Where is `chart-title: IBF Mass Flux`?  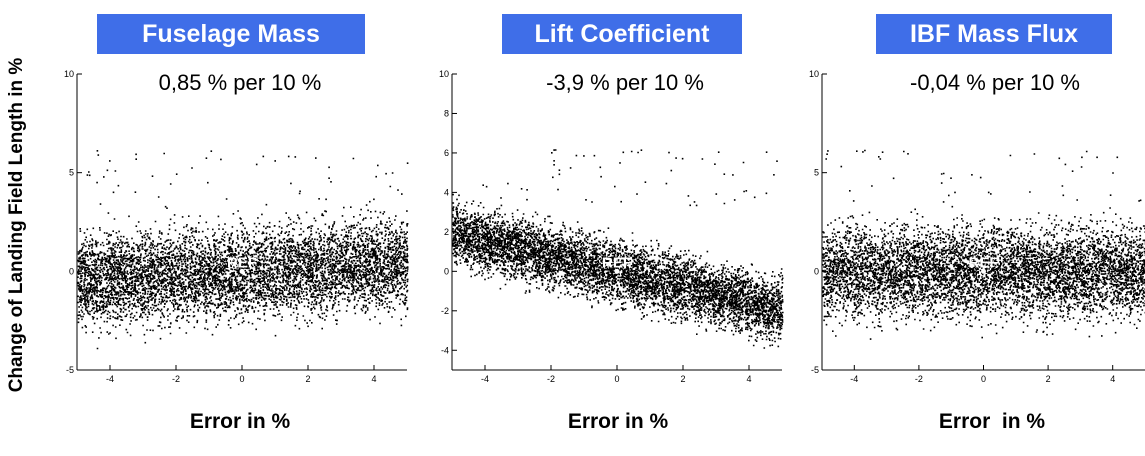
chart-title: IBF Mass Flux is located at coordinates (994, 34).